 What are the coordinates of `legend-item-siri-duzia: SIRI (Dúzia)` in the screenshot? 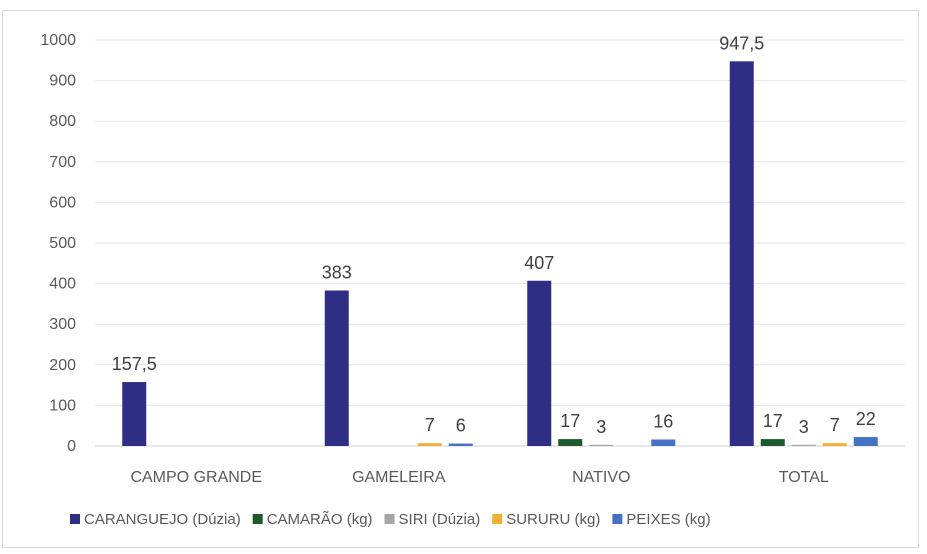 It's located at (432, 519).